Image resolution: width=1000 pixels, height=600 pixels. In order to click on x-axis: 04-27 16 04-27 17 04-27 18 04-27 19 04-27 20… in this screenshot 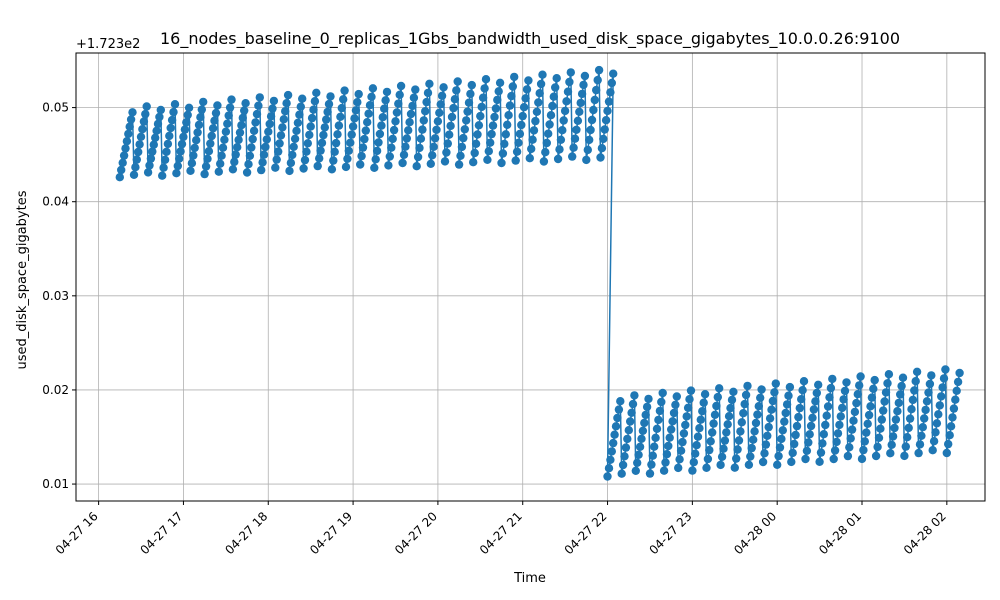, I will do `click(501, 529)`.